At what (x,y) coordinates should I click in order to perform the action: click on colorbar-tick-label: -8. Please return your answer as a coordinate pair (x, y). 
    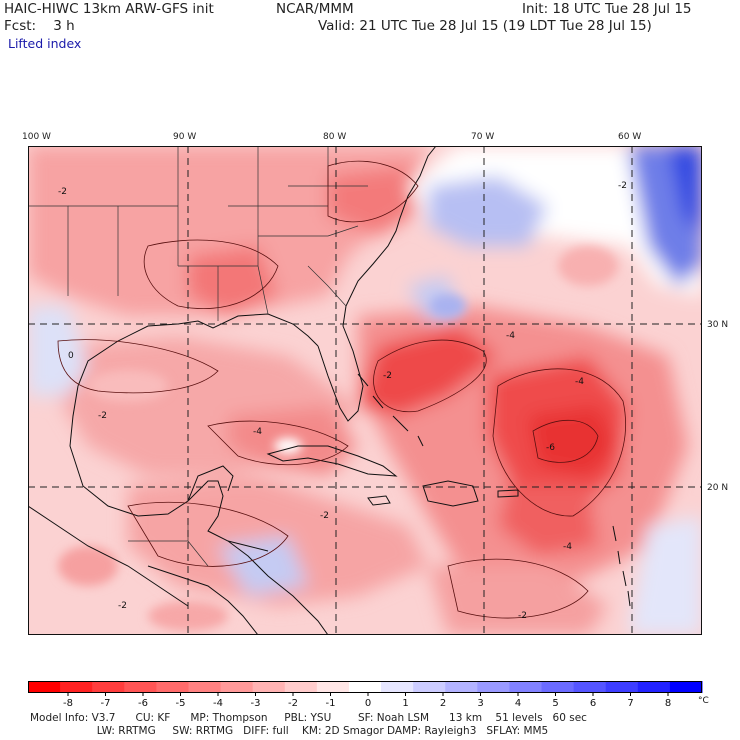
    Looking at the image, I should click on (68, 703).